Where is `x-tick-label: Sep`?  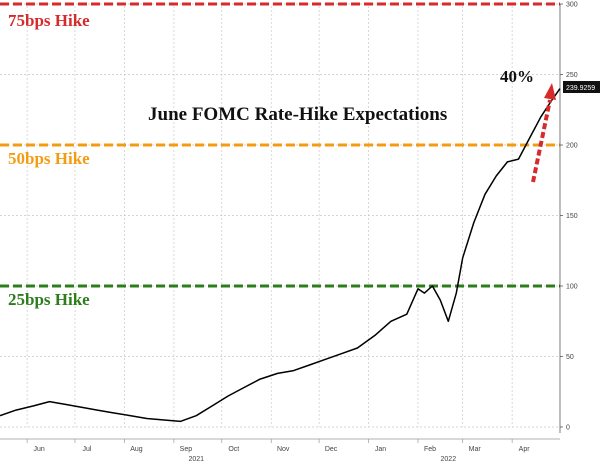 x-tick-label: Sep is located at coordinates (186, 449).